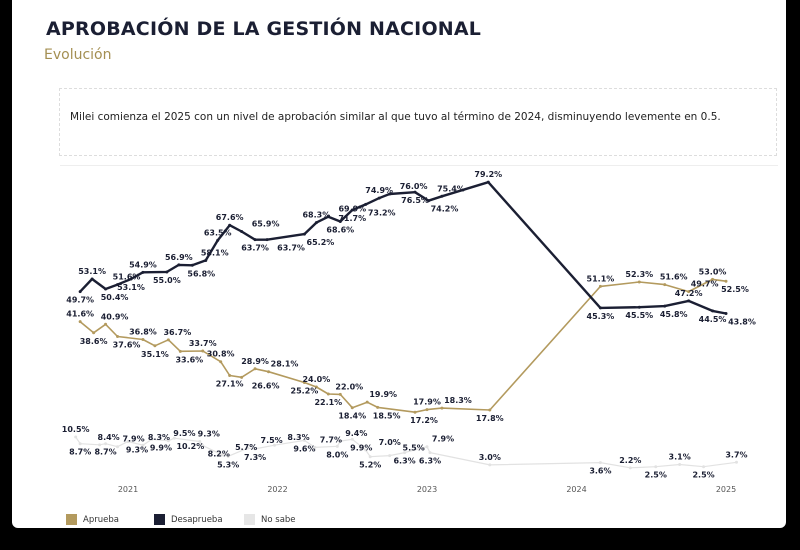  I want to click on data-label-aprueba: 41.6%, so click(80, 314).